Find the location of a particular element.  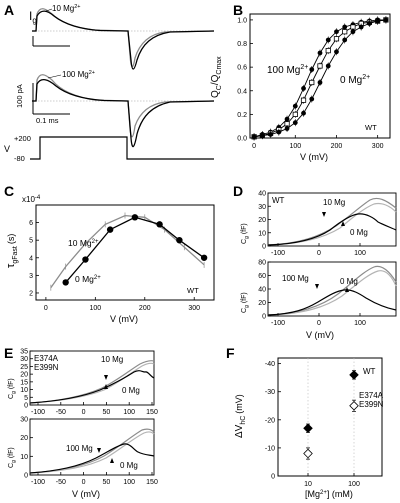

trace-top-0mg is located at coordinates (123, 38).